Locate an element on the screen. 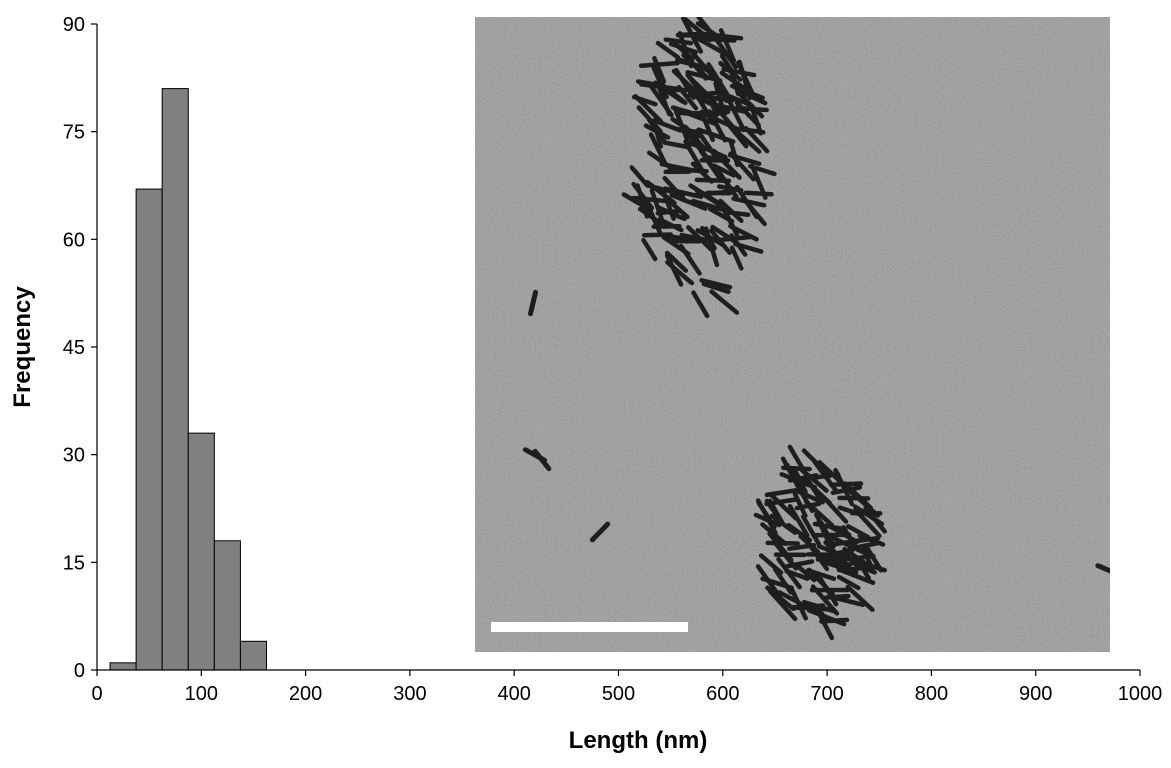  y-tick-label: 90 is located at coordinates (74, 25).